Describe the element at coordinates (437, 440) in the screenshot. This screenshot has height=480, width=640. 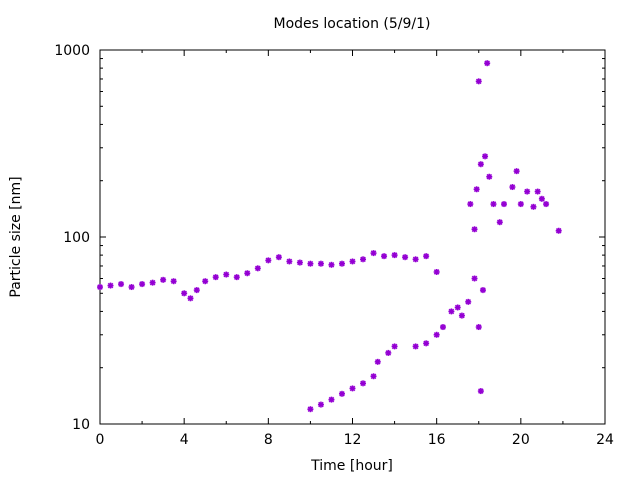
I see `x-tick-label: 16` at that location.